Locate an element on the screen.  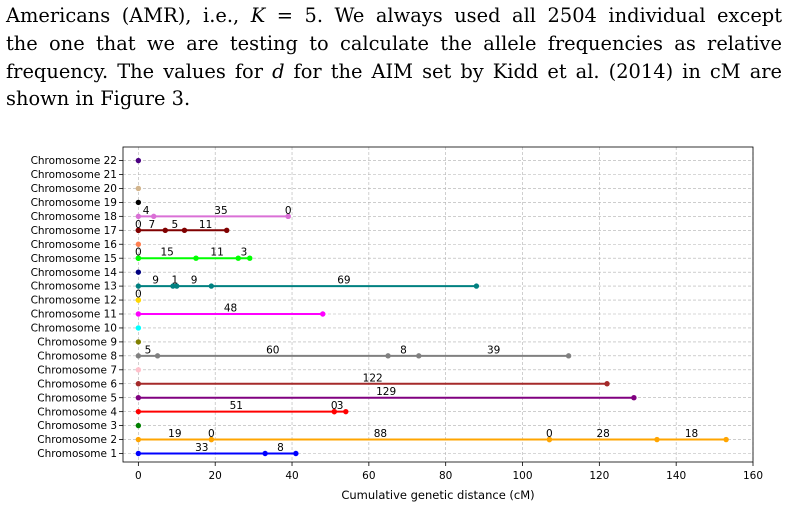
x-tick-label: 20 is located at coordinates (215, 476).